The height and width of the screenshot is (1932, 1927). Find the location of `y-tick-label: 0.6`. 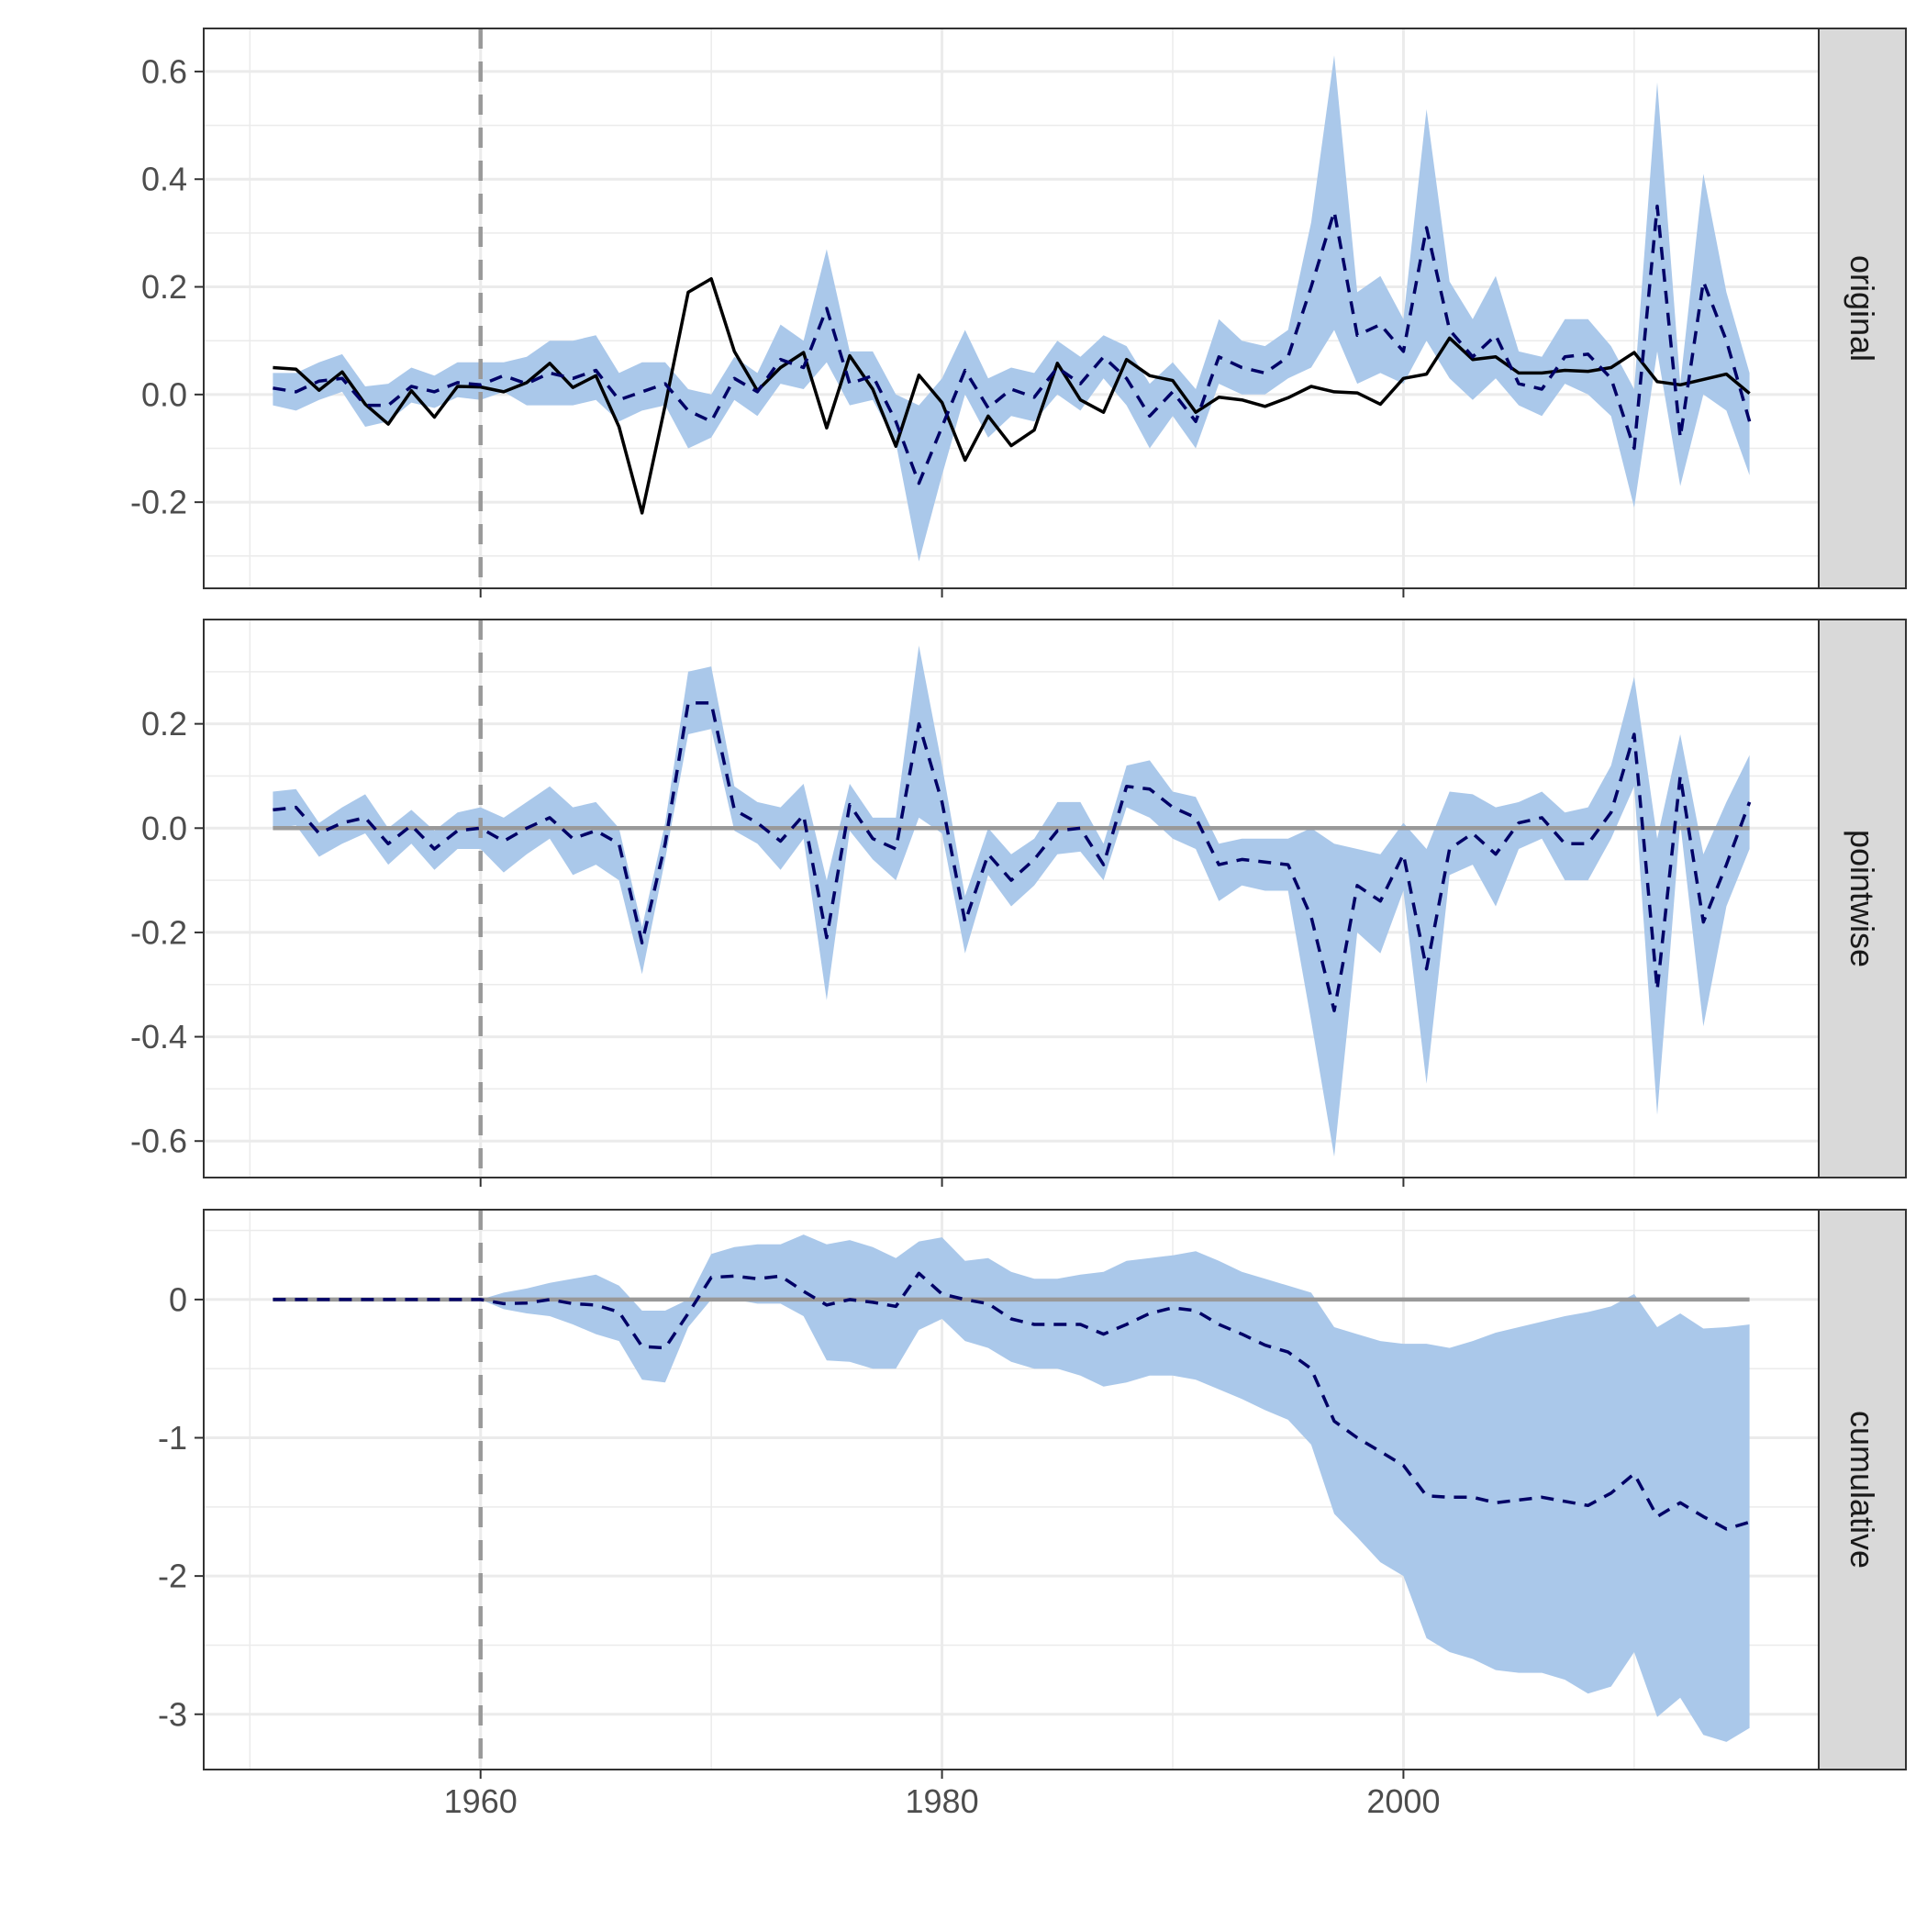

y-tick-label: 0.6 is located at coordinates (164, 71).